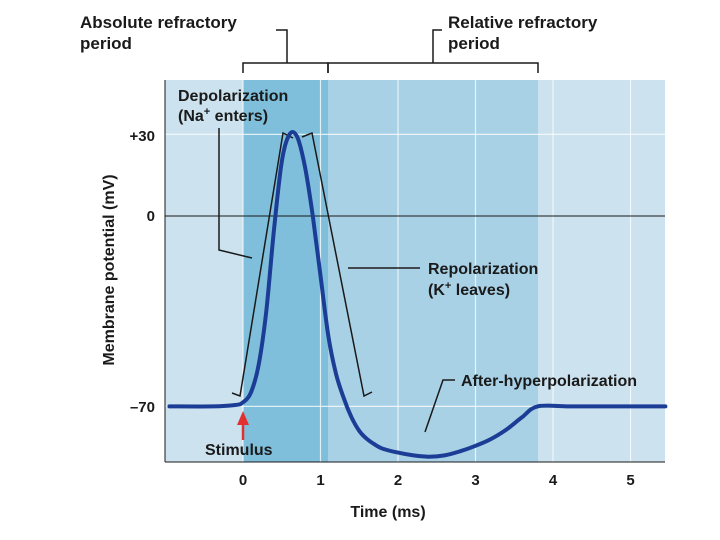 Image resolution: width=720 pixels, height=540 pixels. I want to click on absolute-refractory-label-line2: period, so click(106, 43).